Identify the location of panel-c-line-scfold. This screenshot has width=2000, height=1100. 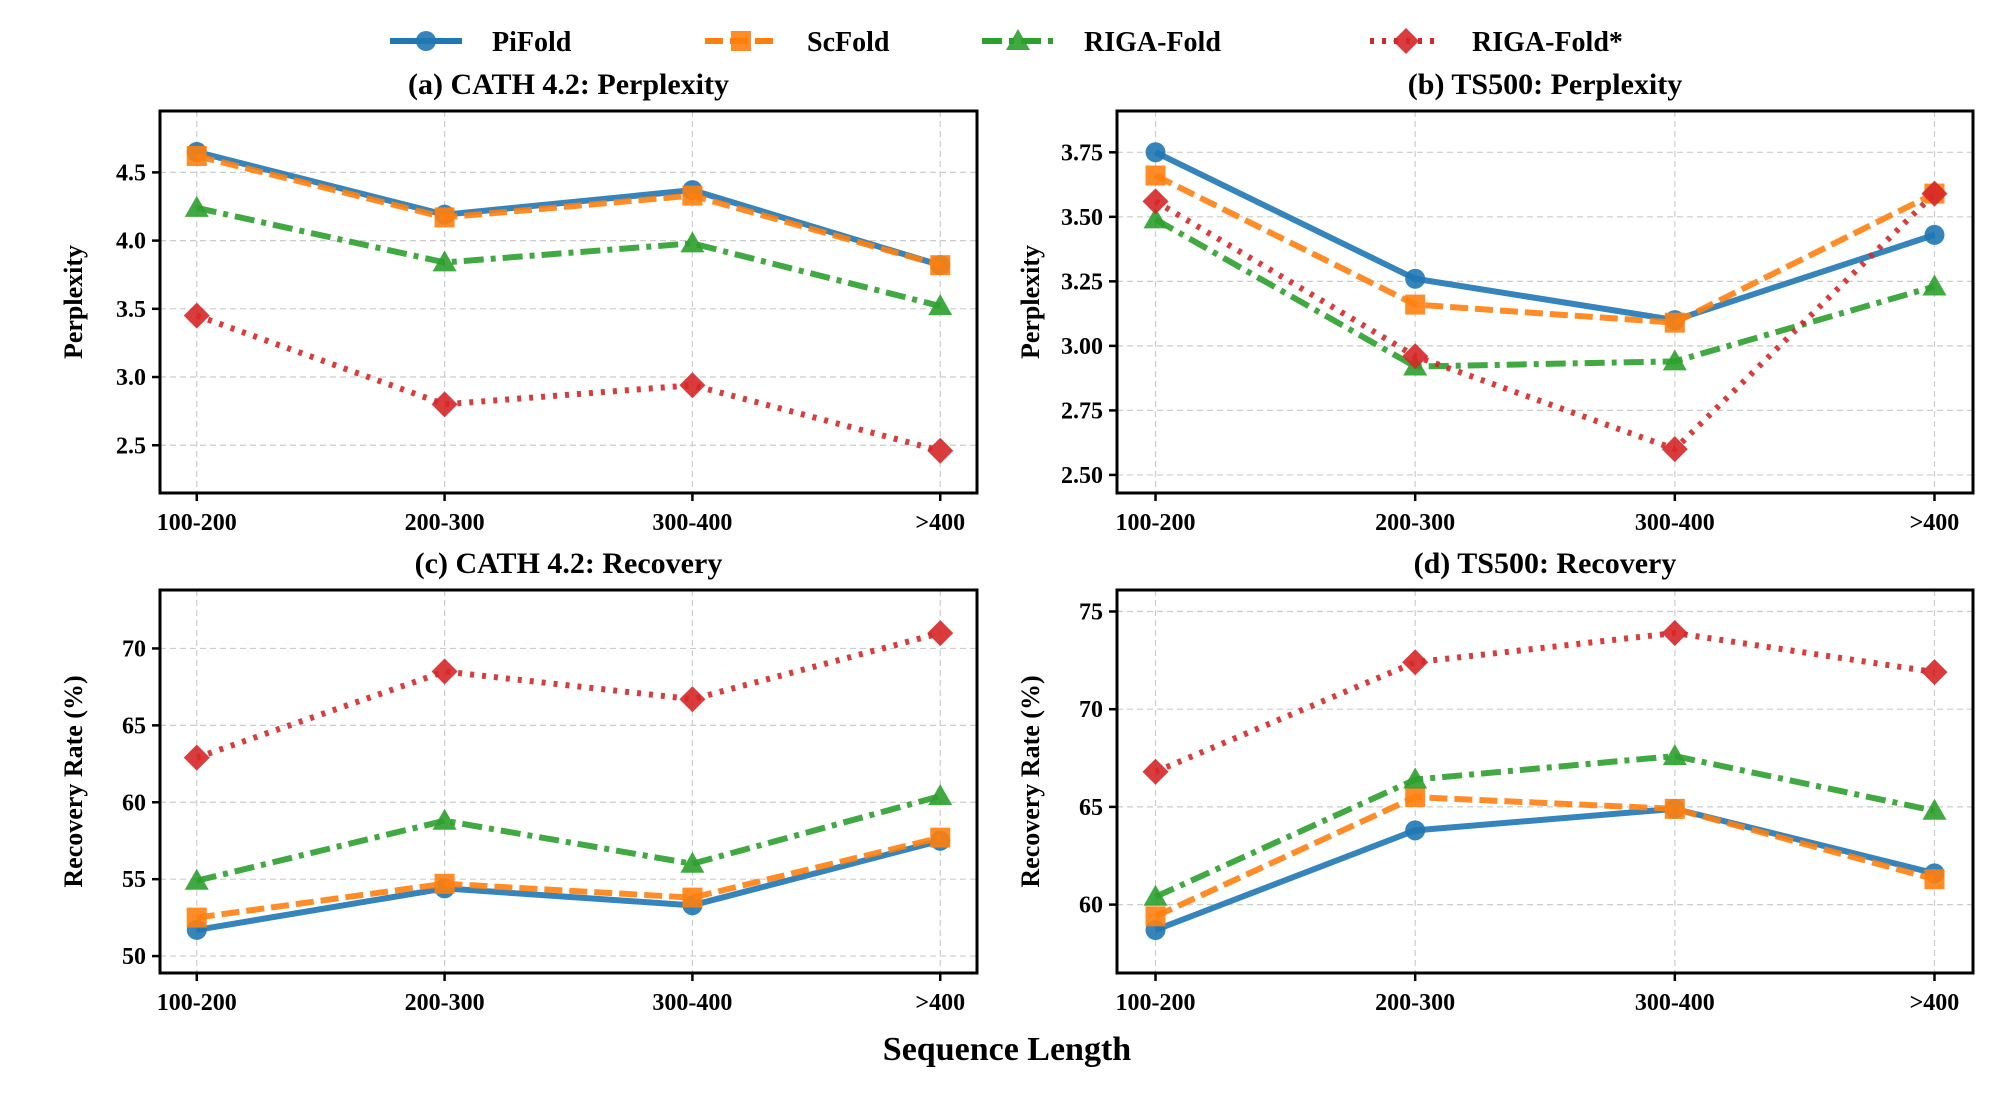
(568, 877).